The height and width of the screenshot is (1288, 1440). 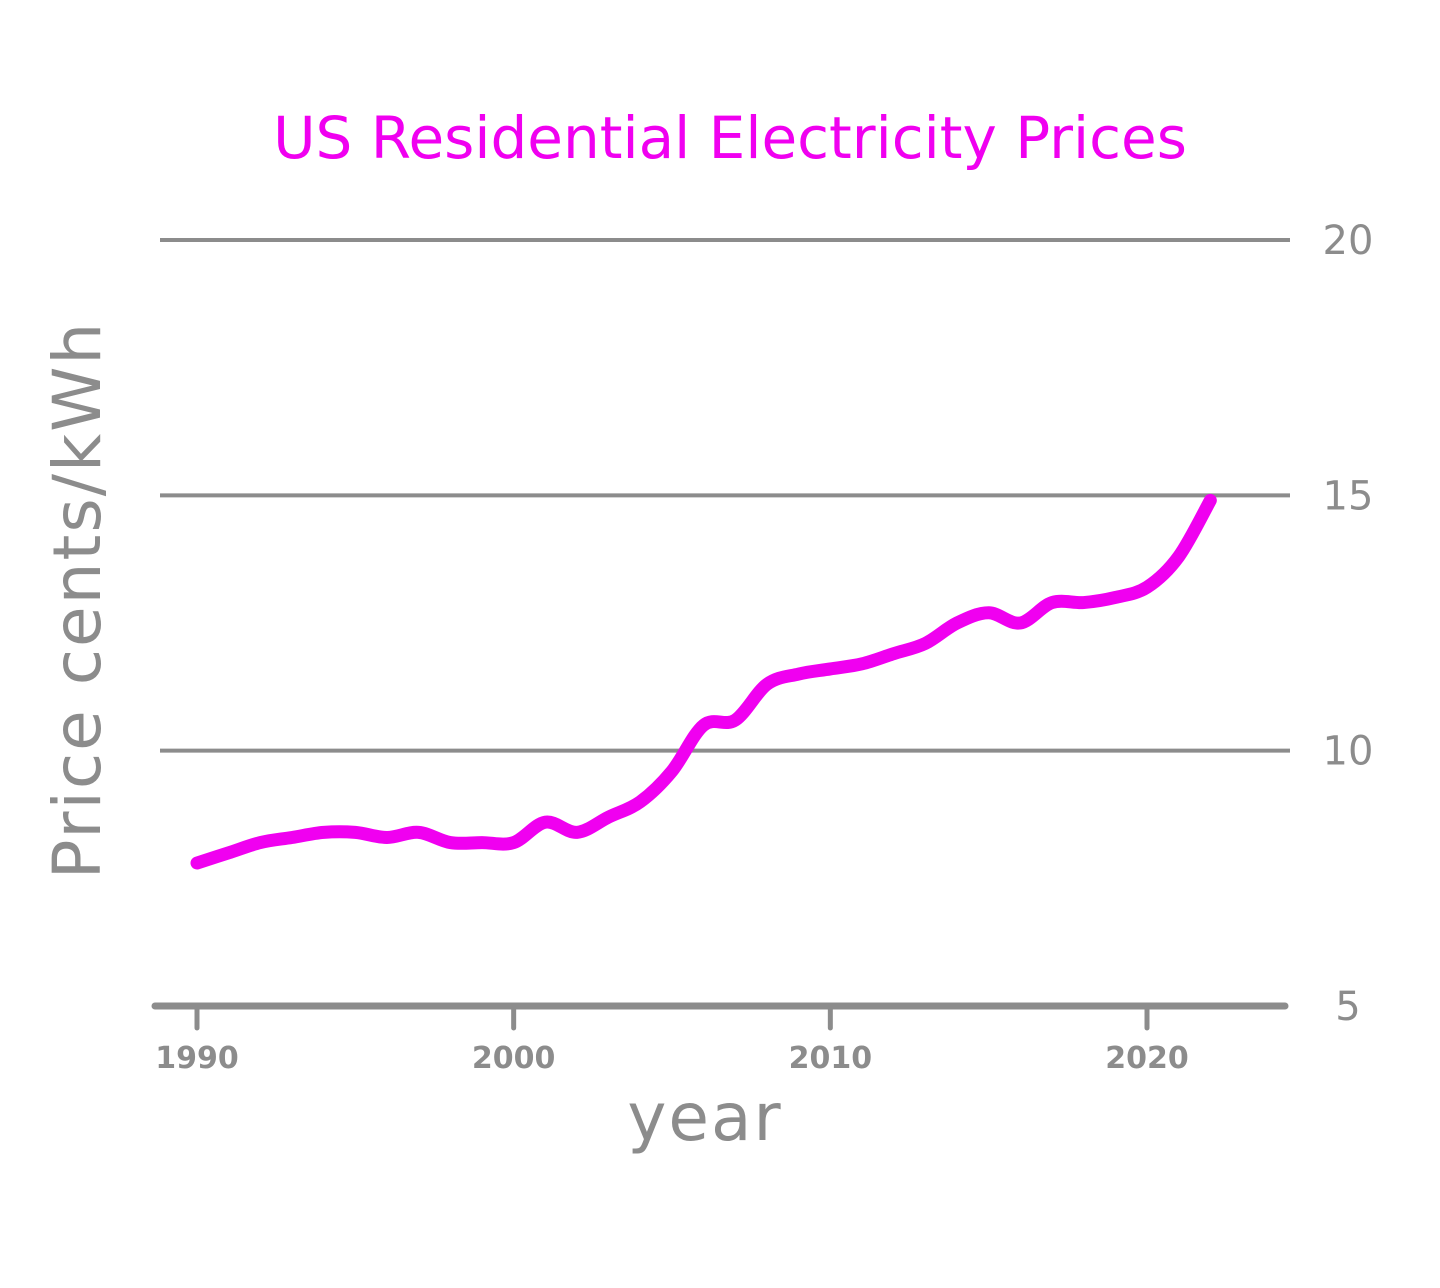 What do you see at coordinates (720, 1016) in the screenshot?
I see `x-axis` at bounding box center [720, 1016].